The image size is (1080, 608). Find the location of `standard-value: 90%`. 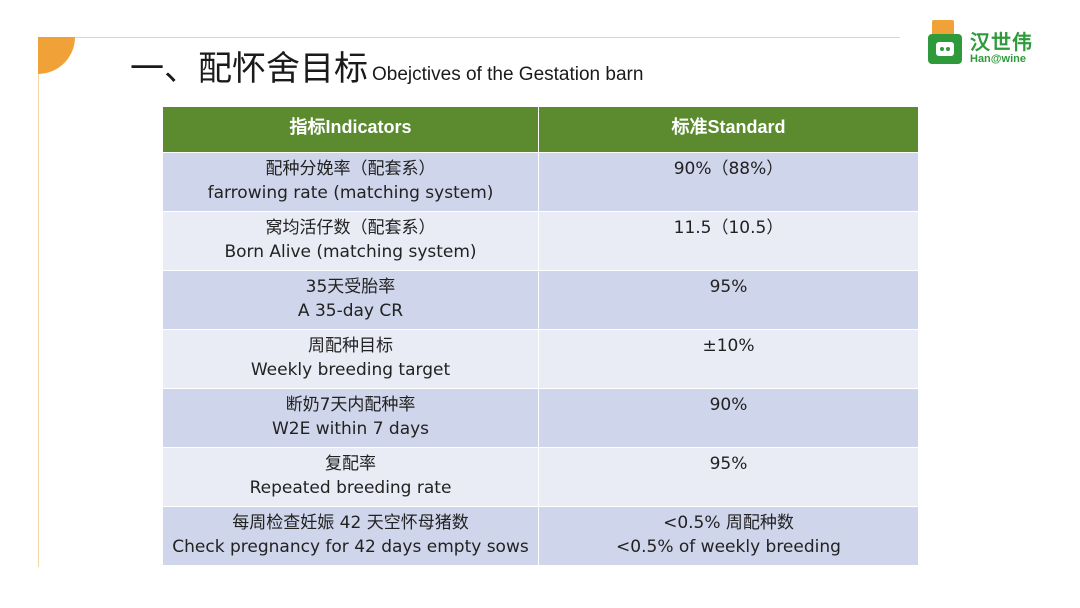

standard-value: 90% is located at coordinates (728, 405).